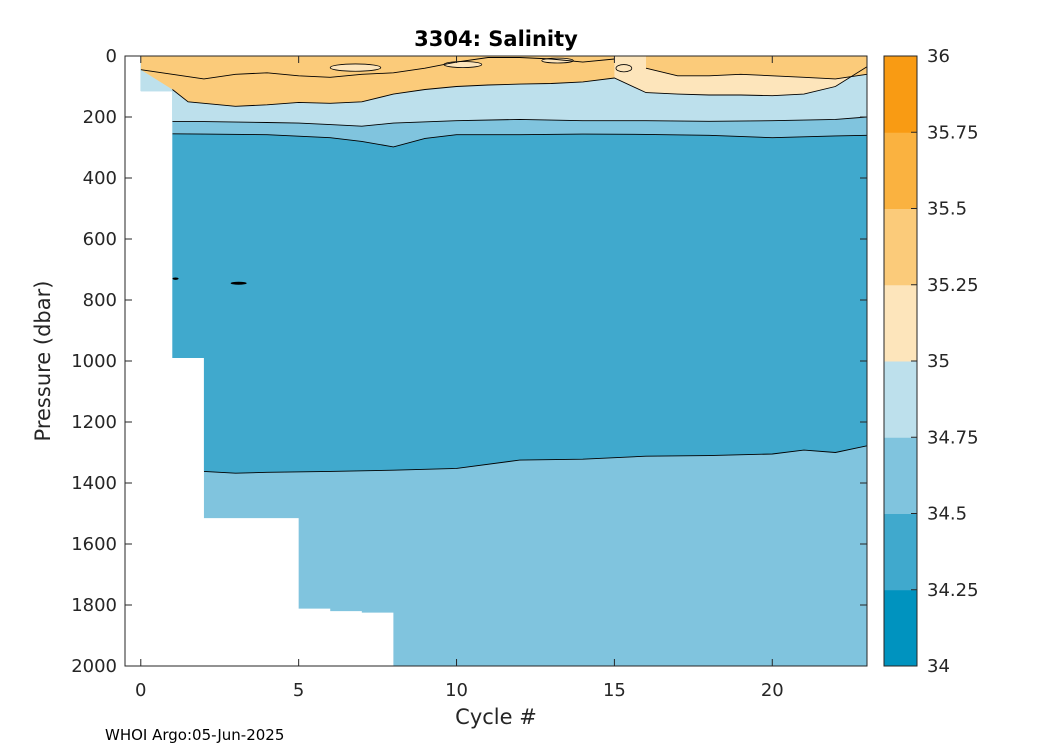 This screenshot has width=1050, height=750. Describe the element at coordinates (140, 690) in the screenshot. I see `x-tick-label: 0` at that location.